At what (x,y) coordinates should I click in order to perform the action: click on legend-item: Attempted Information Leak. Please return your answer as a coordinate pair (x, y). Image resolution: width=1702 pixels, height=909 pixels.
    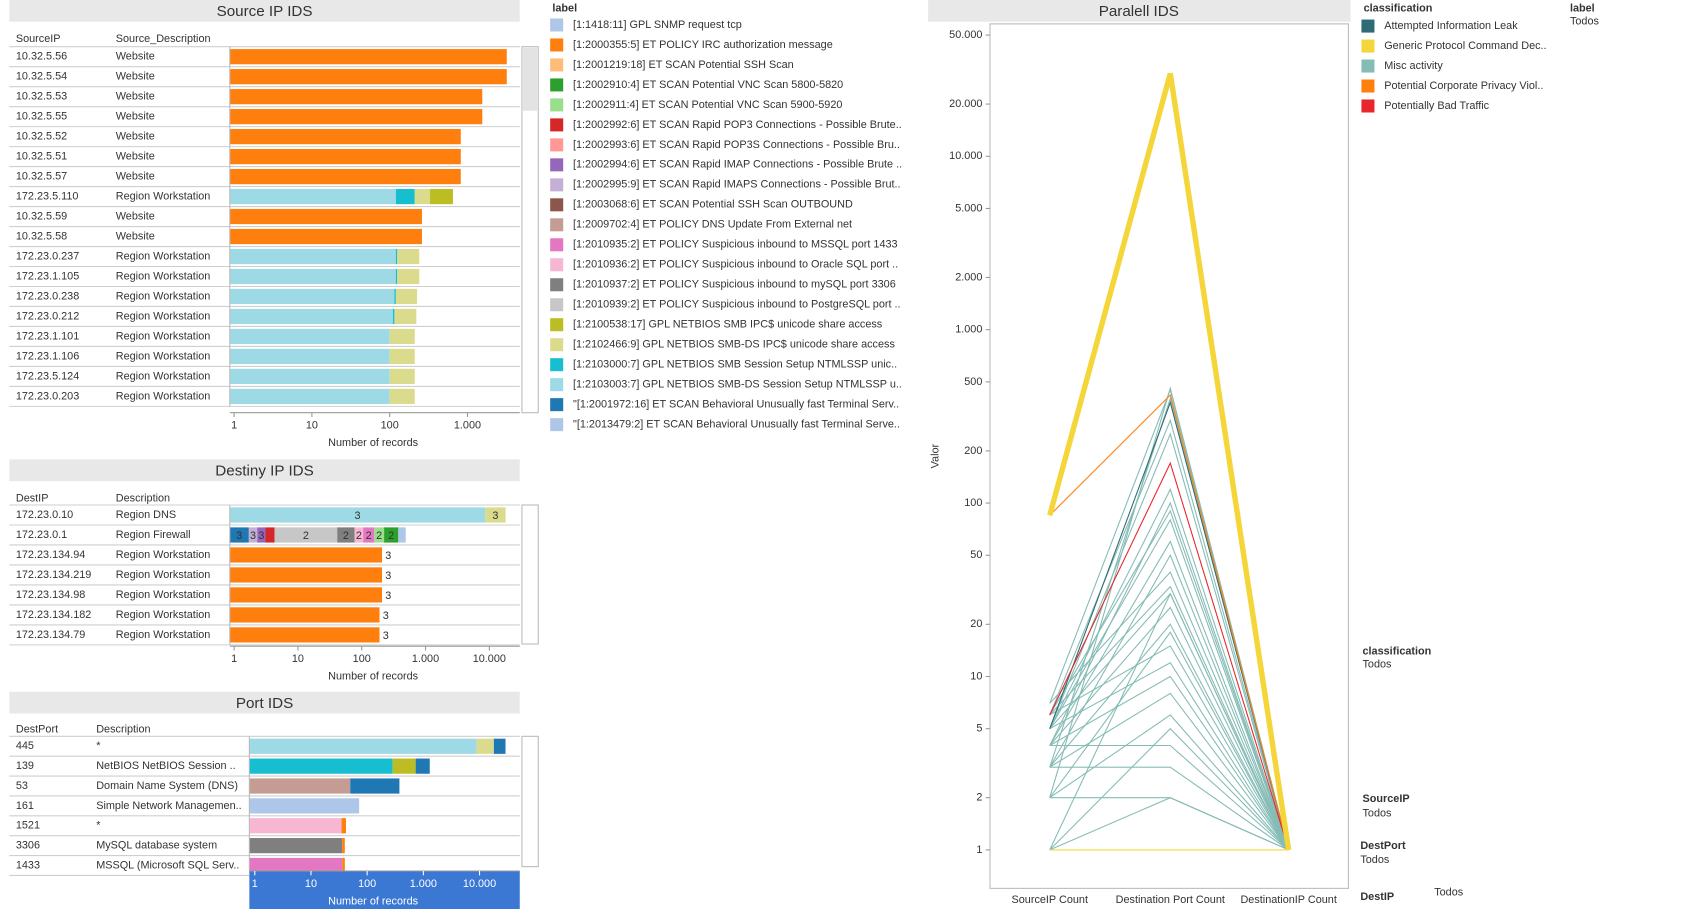
    Looking at the image, I should click on (1451, 26).